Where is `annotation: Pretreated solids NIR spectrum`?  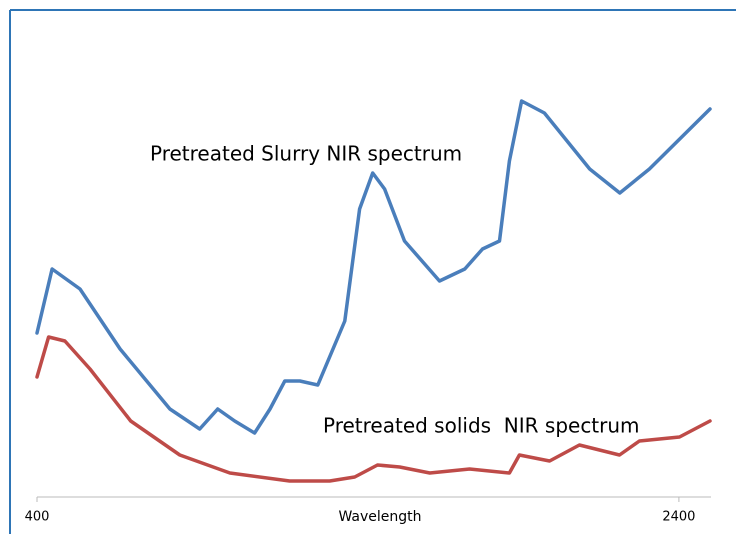
annotation: Pretreated solids NIR spectrum is located at coordinates (481, 426).